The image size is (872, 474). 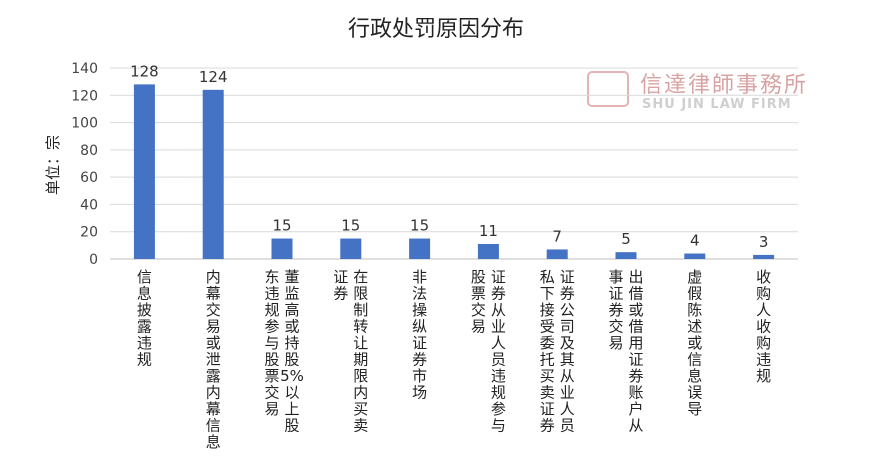 I want to click on category-char: 董, so click(x=291, y=277).